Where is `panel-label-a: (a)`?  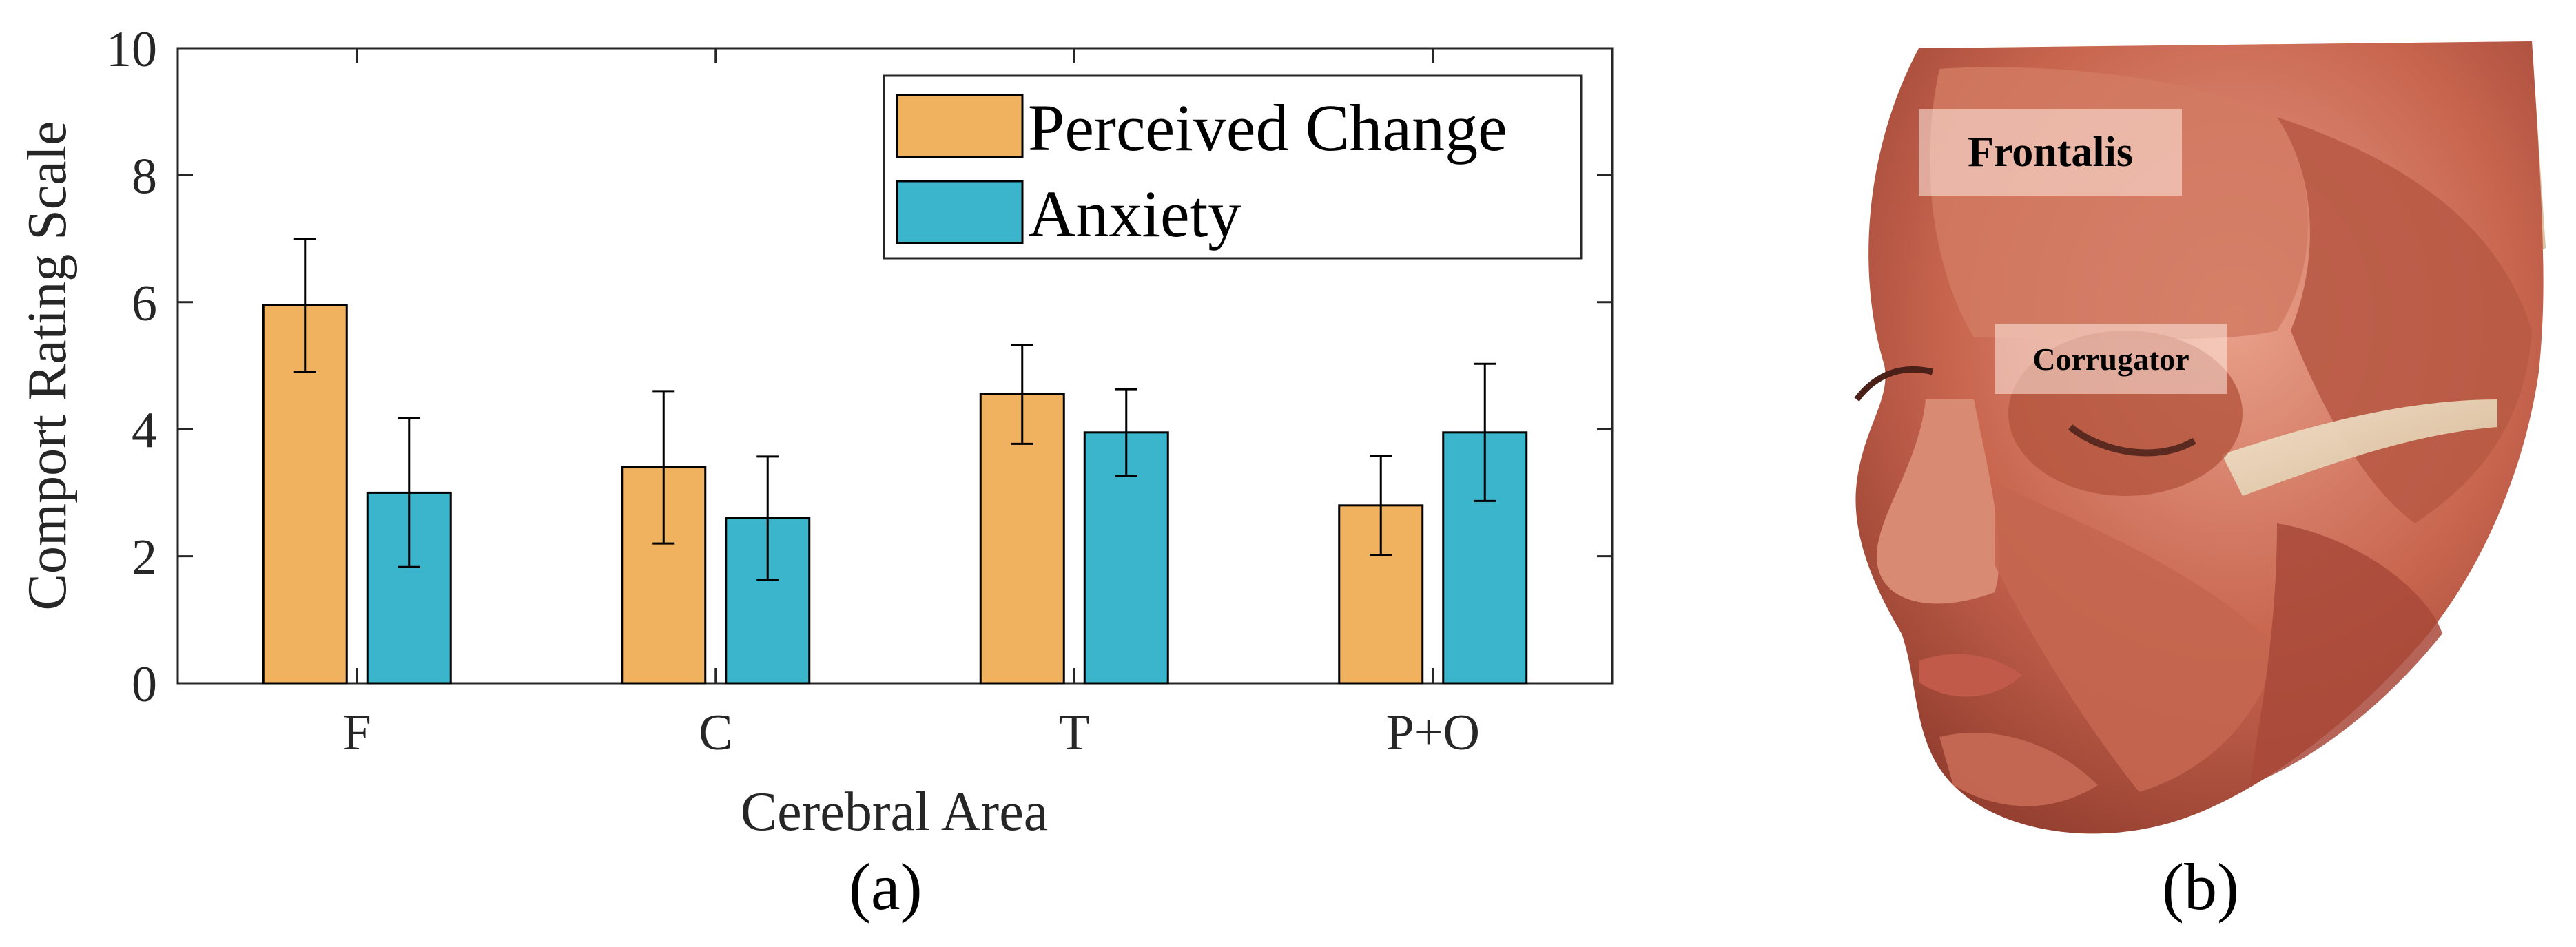 panel-label-a: (a) is located at coordinates (886, 887).